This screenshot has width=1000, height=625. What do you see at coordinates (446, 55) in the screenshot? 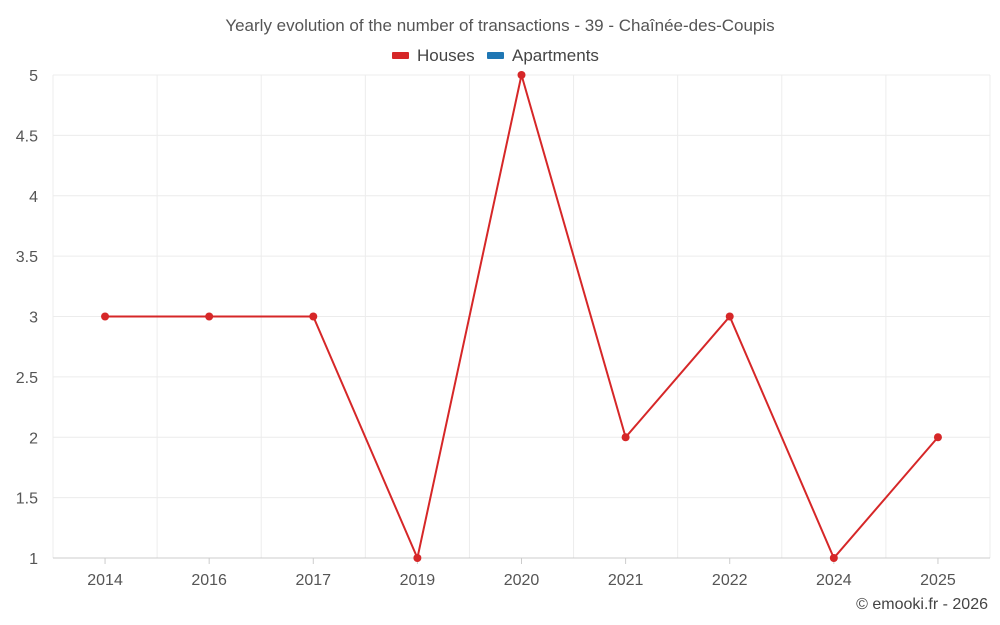
I see `legend-label-houses: Houses` at bounding box center [446, 55].